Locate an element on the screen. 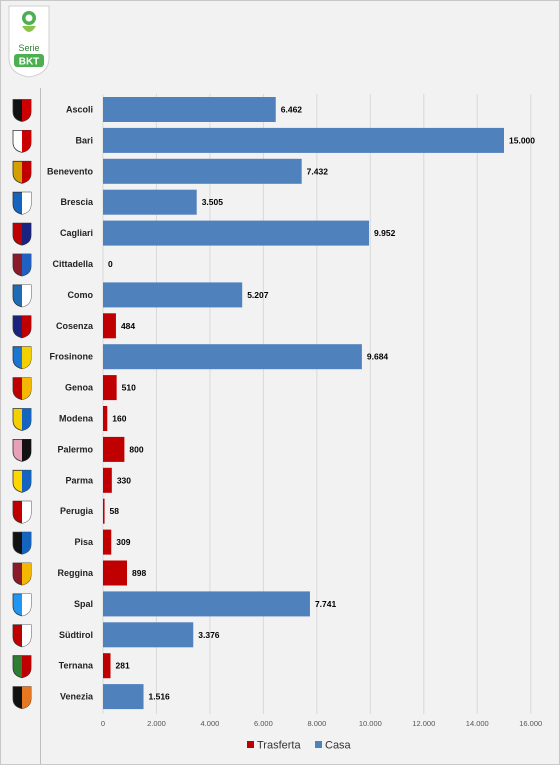  value-label: 3.376 is located at coordinates (209, 635).